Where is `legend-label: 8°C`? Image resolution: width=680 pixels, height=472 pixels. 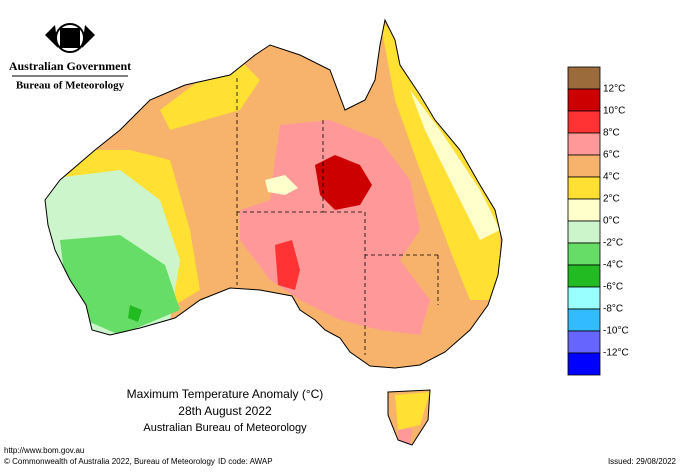
legend-label: 8°C is located at coordinates (611, 133).